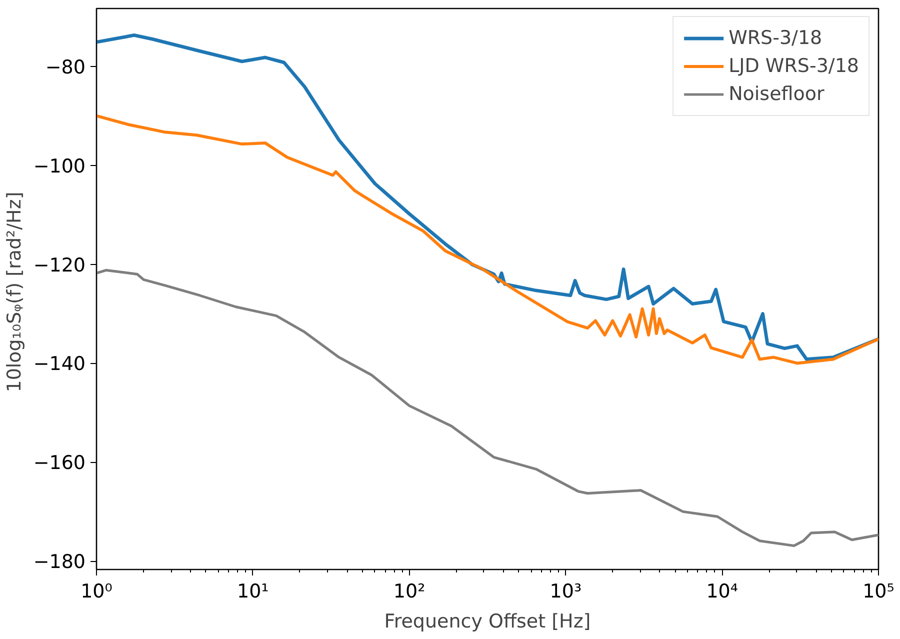  I want to click on legend-label: Noisefloor, so click(776, 94).